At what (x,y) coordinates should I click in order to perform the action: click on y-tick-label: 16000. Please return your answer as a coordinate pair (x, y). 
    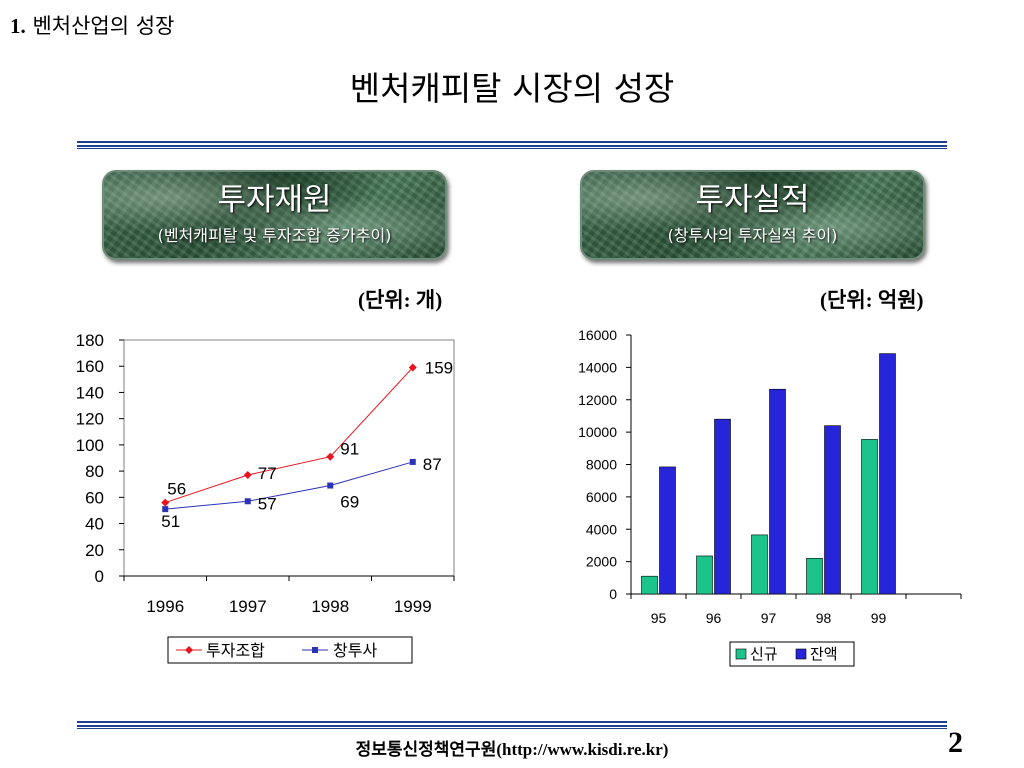
    Looking at the image, I should click on (597, 335).